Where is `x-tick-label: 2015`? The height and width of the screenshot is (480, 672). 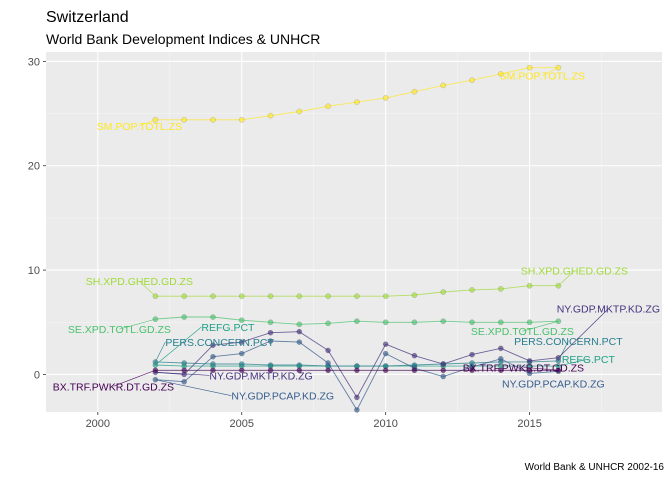 x-tick-label: 2015 is located at coordinates (529, 424).